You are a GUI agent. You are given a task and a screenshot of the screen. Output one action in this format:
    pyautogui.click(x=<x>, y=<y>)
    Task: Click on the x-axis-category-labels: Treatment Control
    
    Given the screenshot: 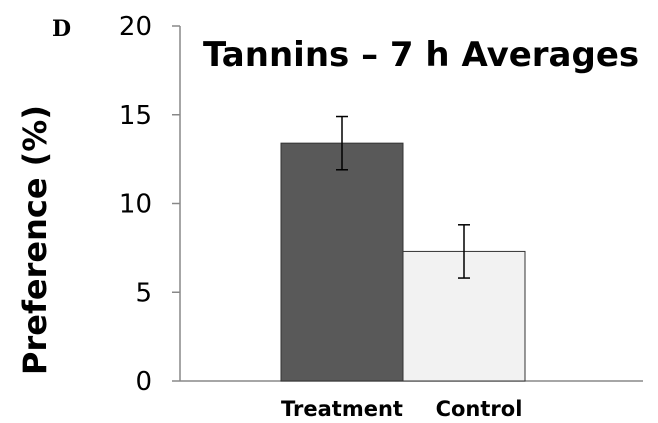 What is the action you would take?
    pyautogui.click(x=401, y=409)
    